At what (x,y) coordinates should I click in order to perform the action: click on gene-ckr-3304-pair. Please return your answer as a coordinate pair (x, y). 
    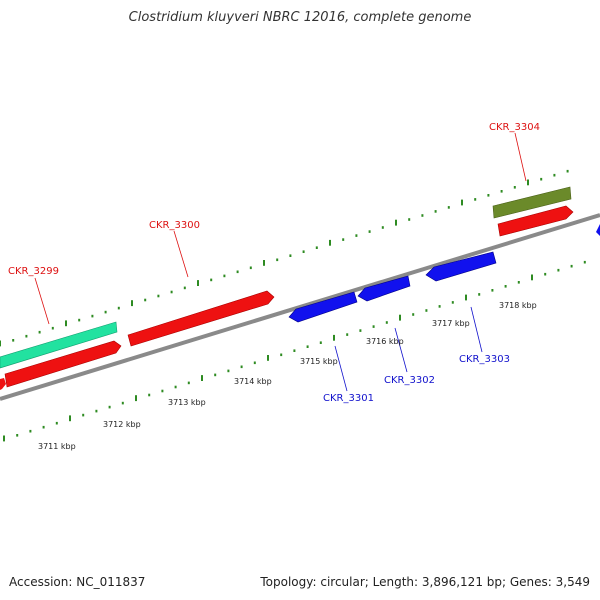
    Looking at the image, I should click on (535, 221).